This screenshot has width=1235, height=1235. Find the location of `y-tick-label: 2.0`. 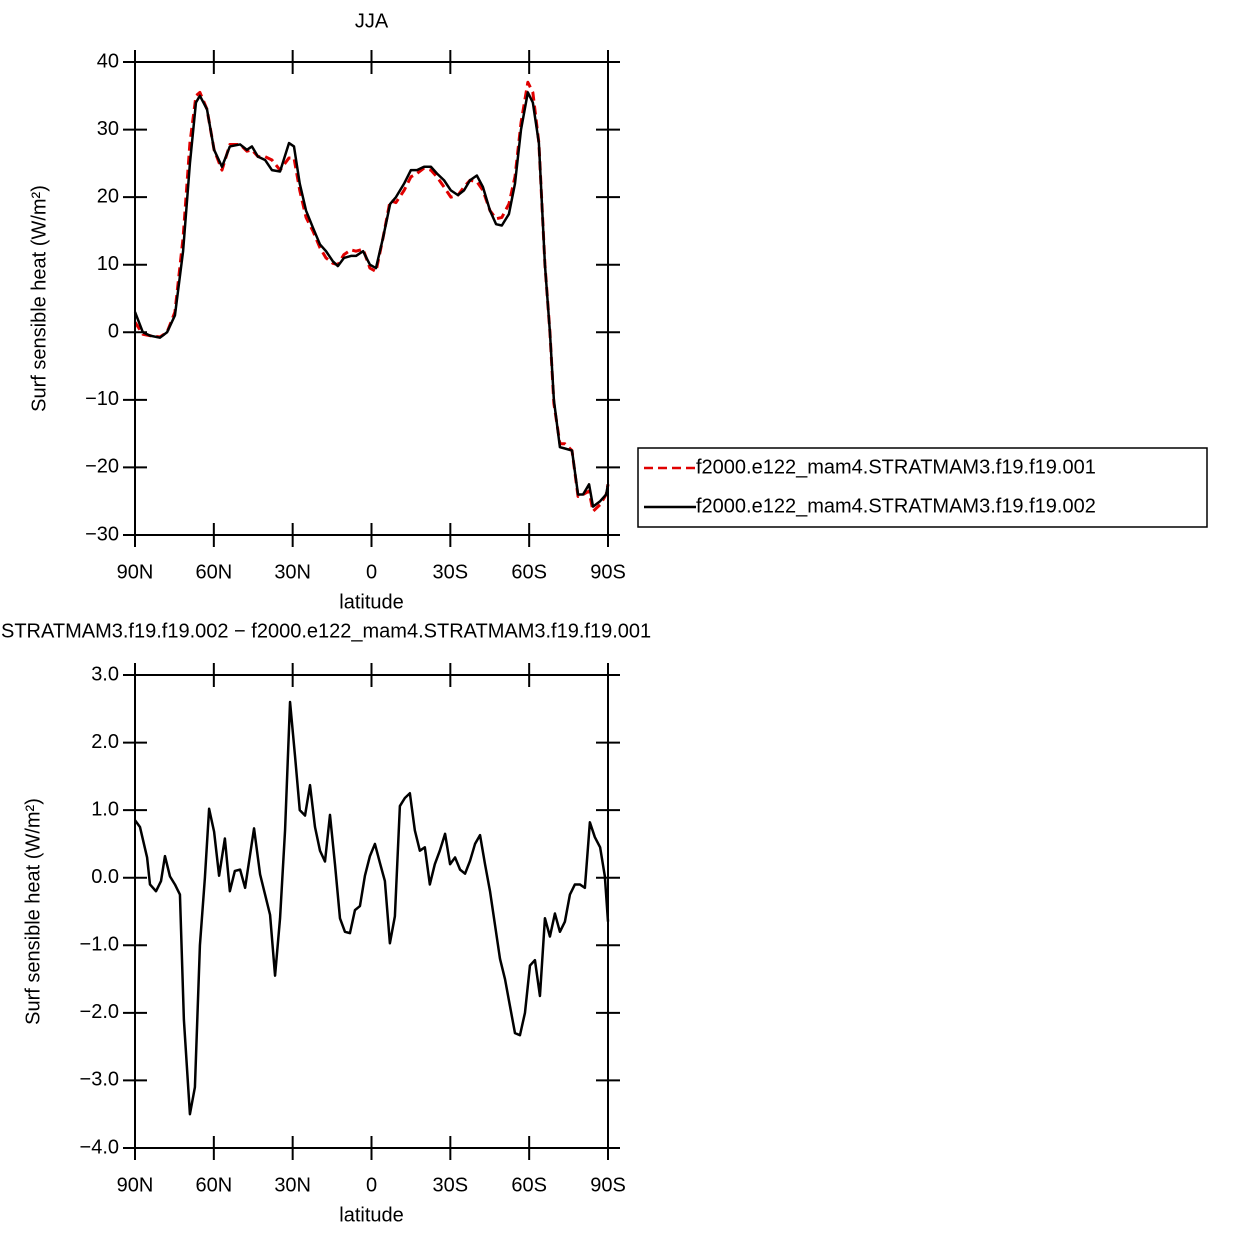

y-tick-label: 2.0 is located at coordinates (105, 742).